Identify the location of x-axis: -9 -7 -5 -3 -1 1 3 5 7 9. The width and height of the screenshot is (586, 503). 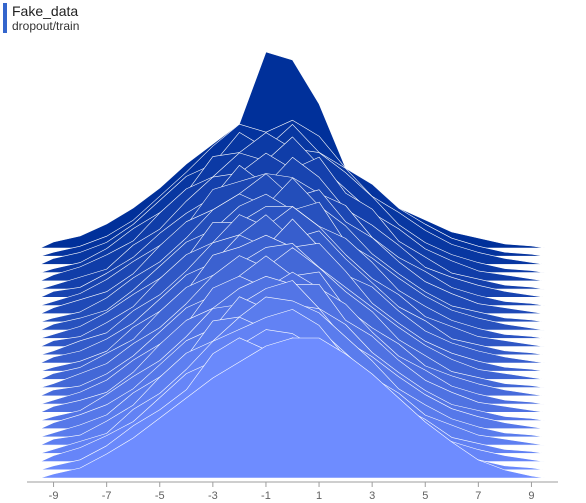
(292, 491).